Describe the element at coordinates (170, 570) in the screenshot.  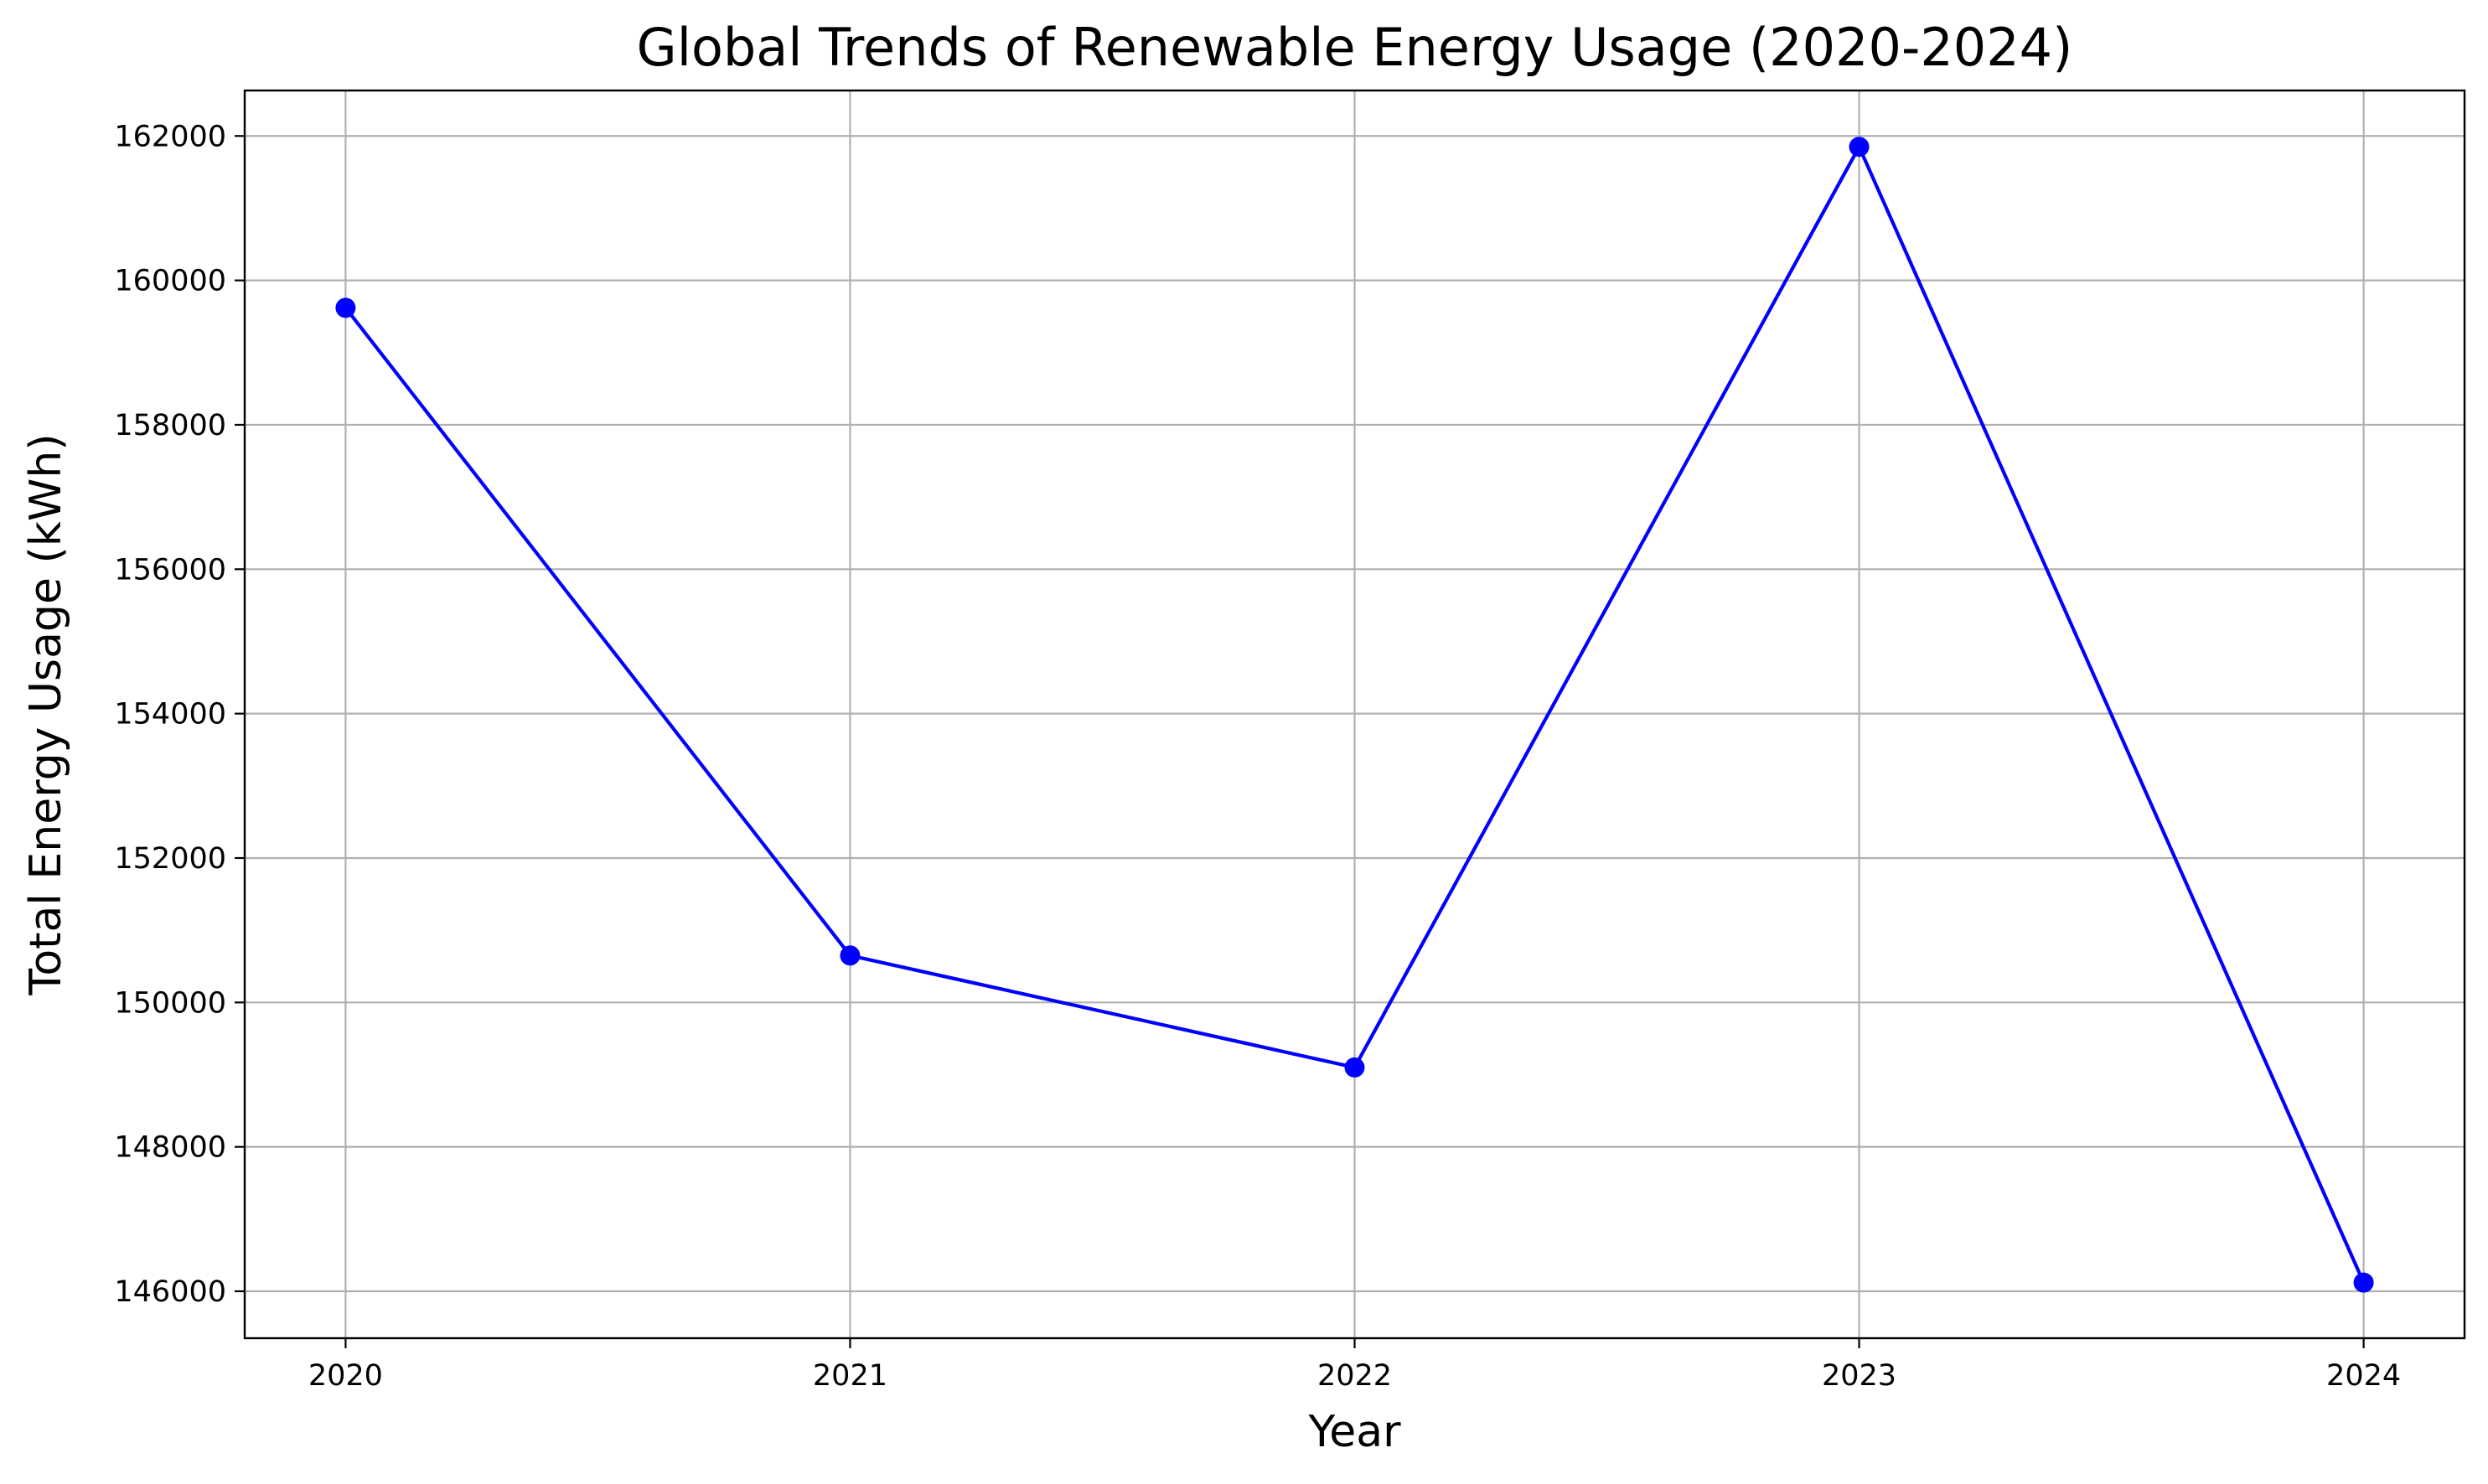
I see `y-tick-label: 156000` at that location.